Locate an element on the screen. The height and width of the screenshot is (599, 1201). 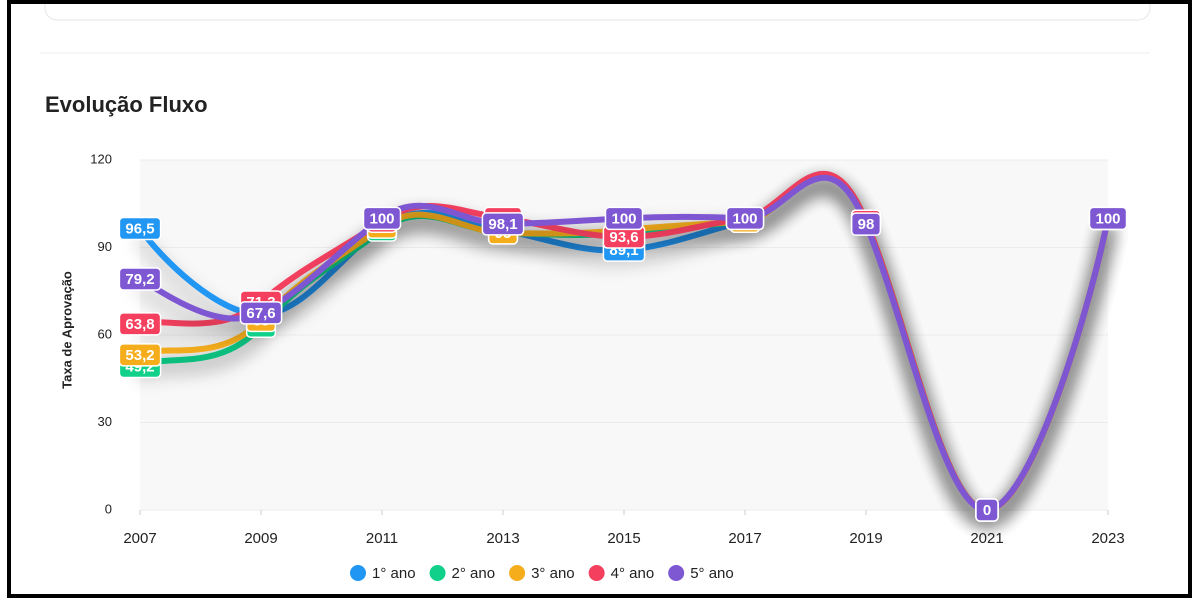
data-label: 67,6 is located at coordinates (261, 313).